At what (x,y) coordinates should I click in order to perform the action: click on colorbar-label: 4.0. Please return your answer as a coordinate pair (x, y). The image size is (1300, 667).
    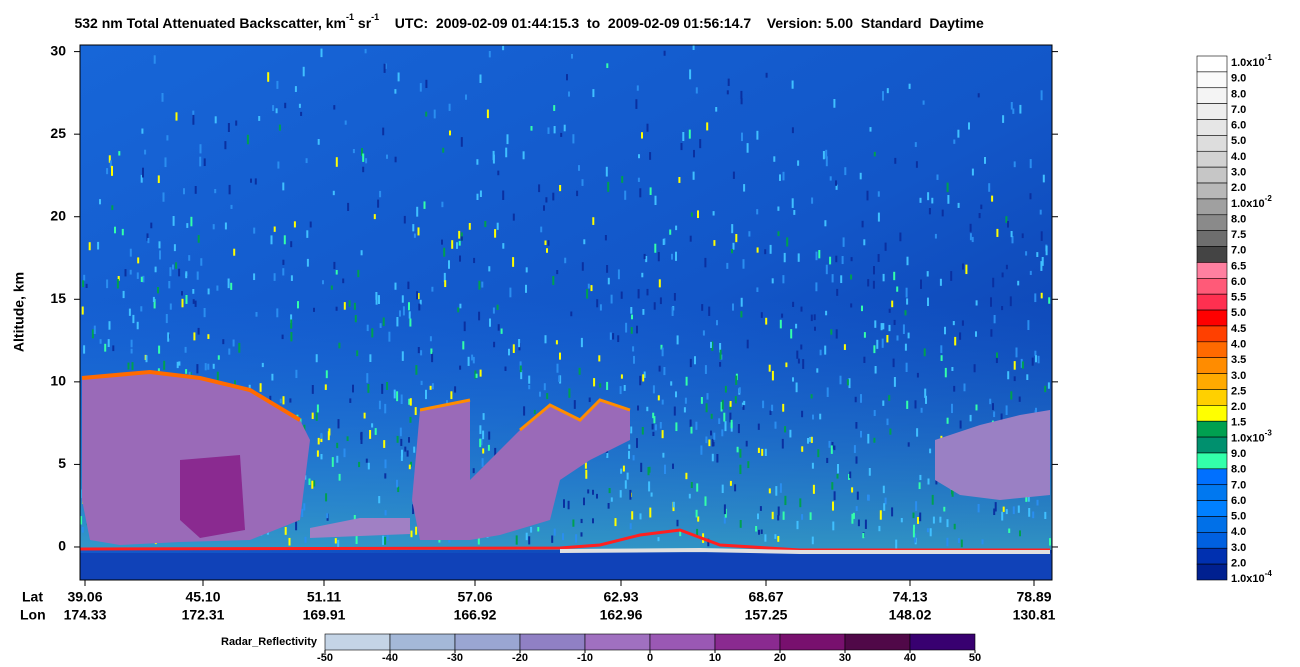
    Looking at the image, I should click on (1238, 532).